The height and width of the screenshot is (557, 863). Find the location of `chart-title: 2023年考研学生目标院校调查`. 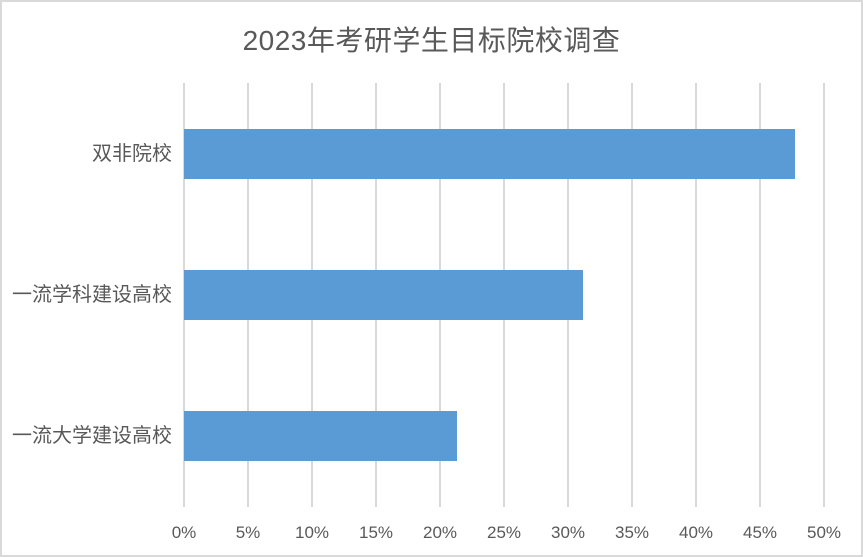

chart-title: 2023年考研学生目标院校调查 is located at coordinates (431, 40).